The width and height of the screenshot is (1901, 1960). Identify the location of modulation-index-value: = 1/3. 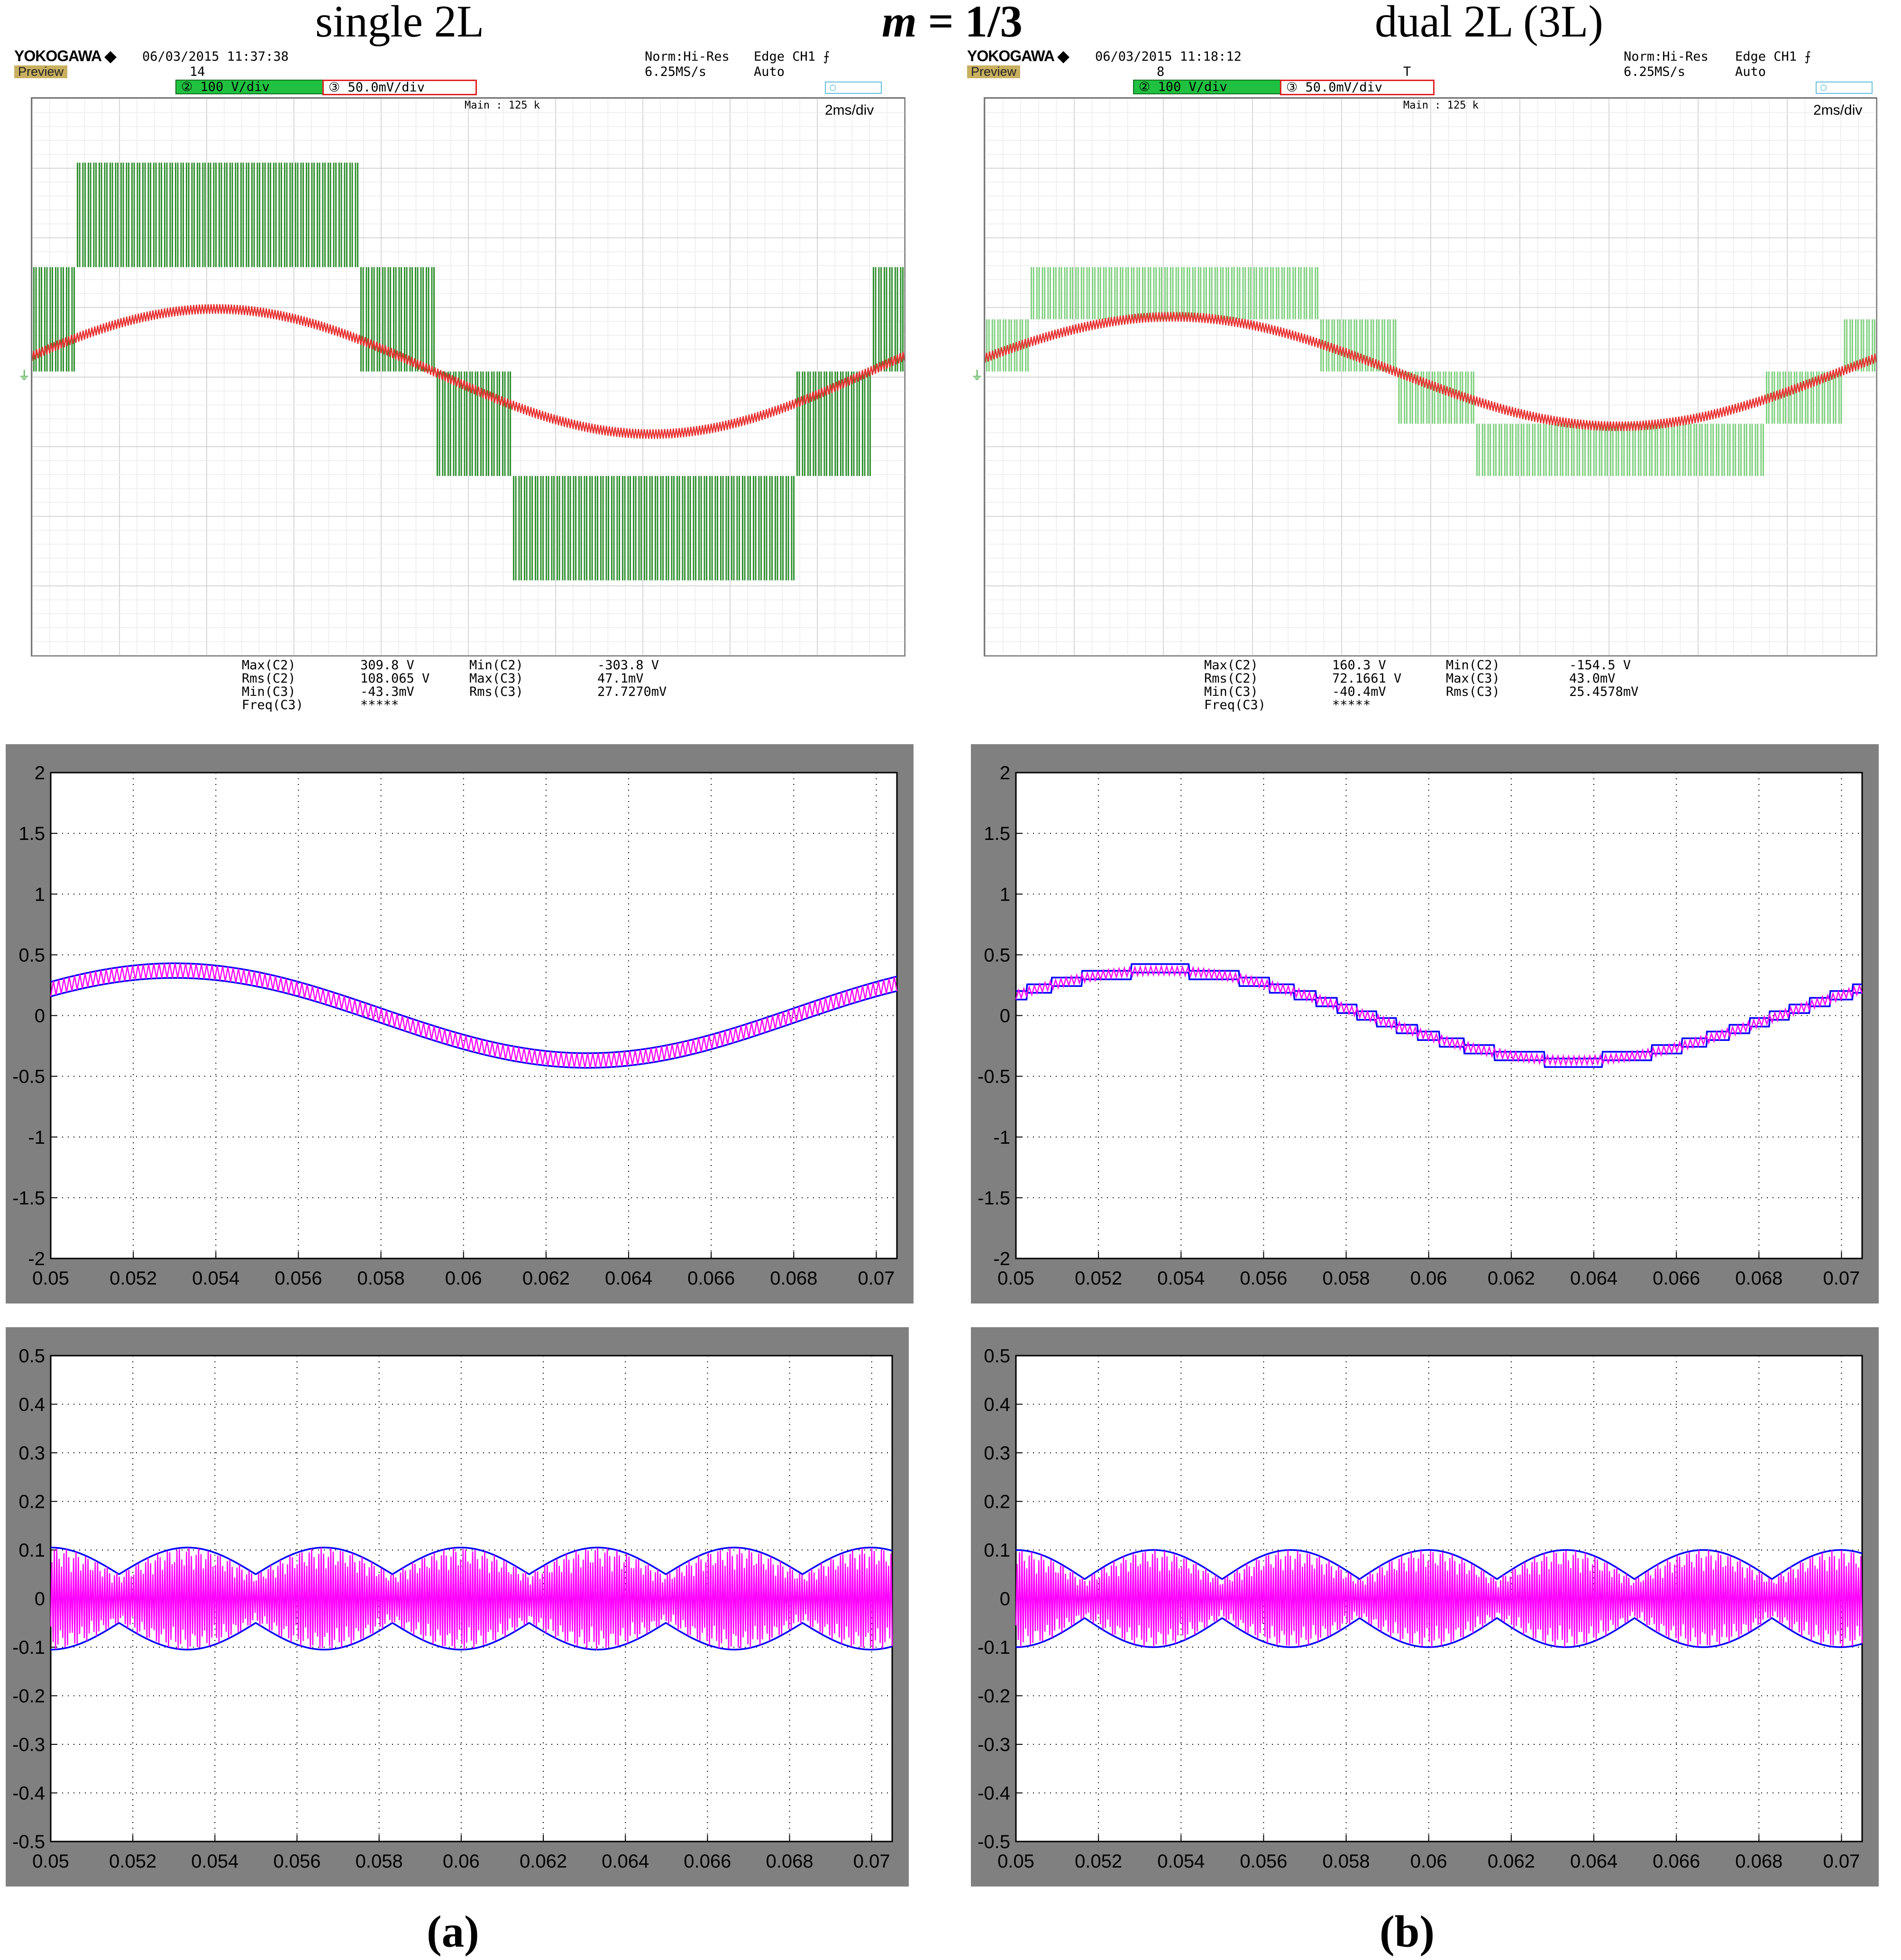
(969, 23).